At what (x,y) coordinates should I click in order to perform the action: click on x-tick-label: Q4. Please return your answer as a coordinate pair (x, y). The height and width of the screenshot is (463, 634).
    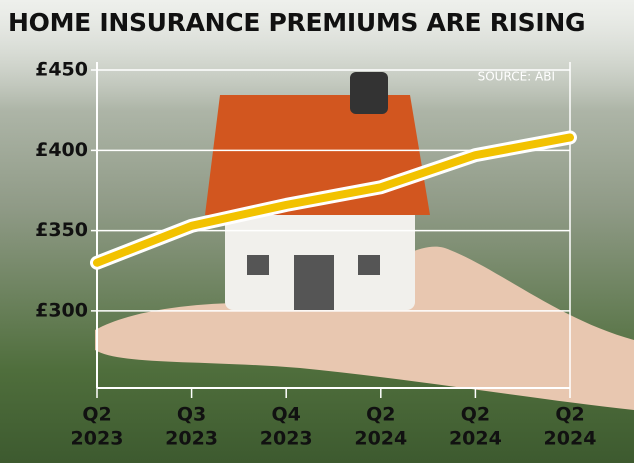
    Looking at the image, I should click on (286, 415).